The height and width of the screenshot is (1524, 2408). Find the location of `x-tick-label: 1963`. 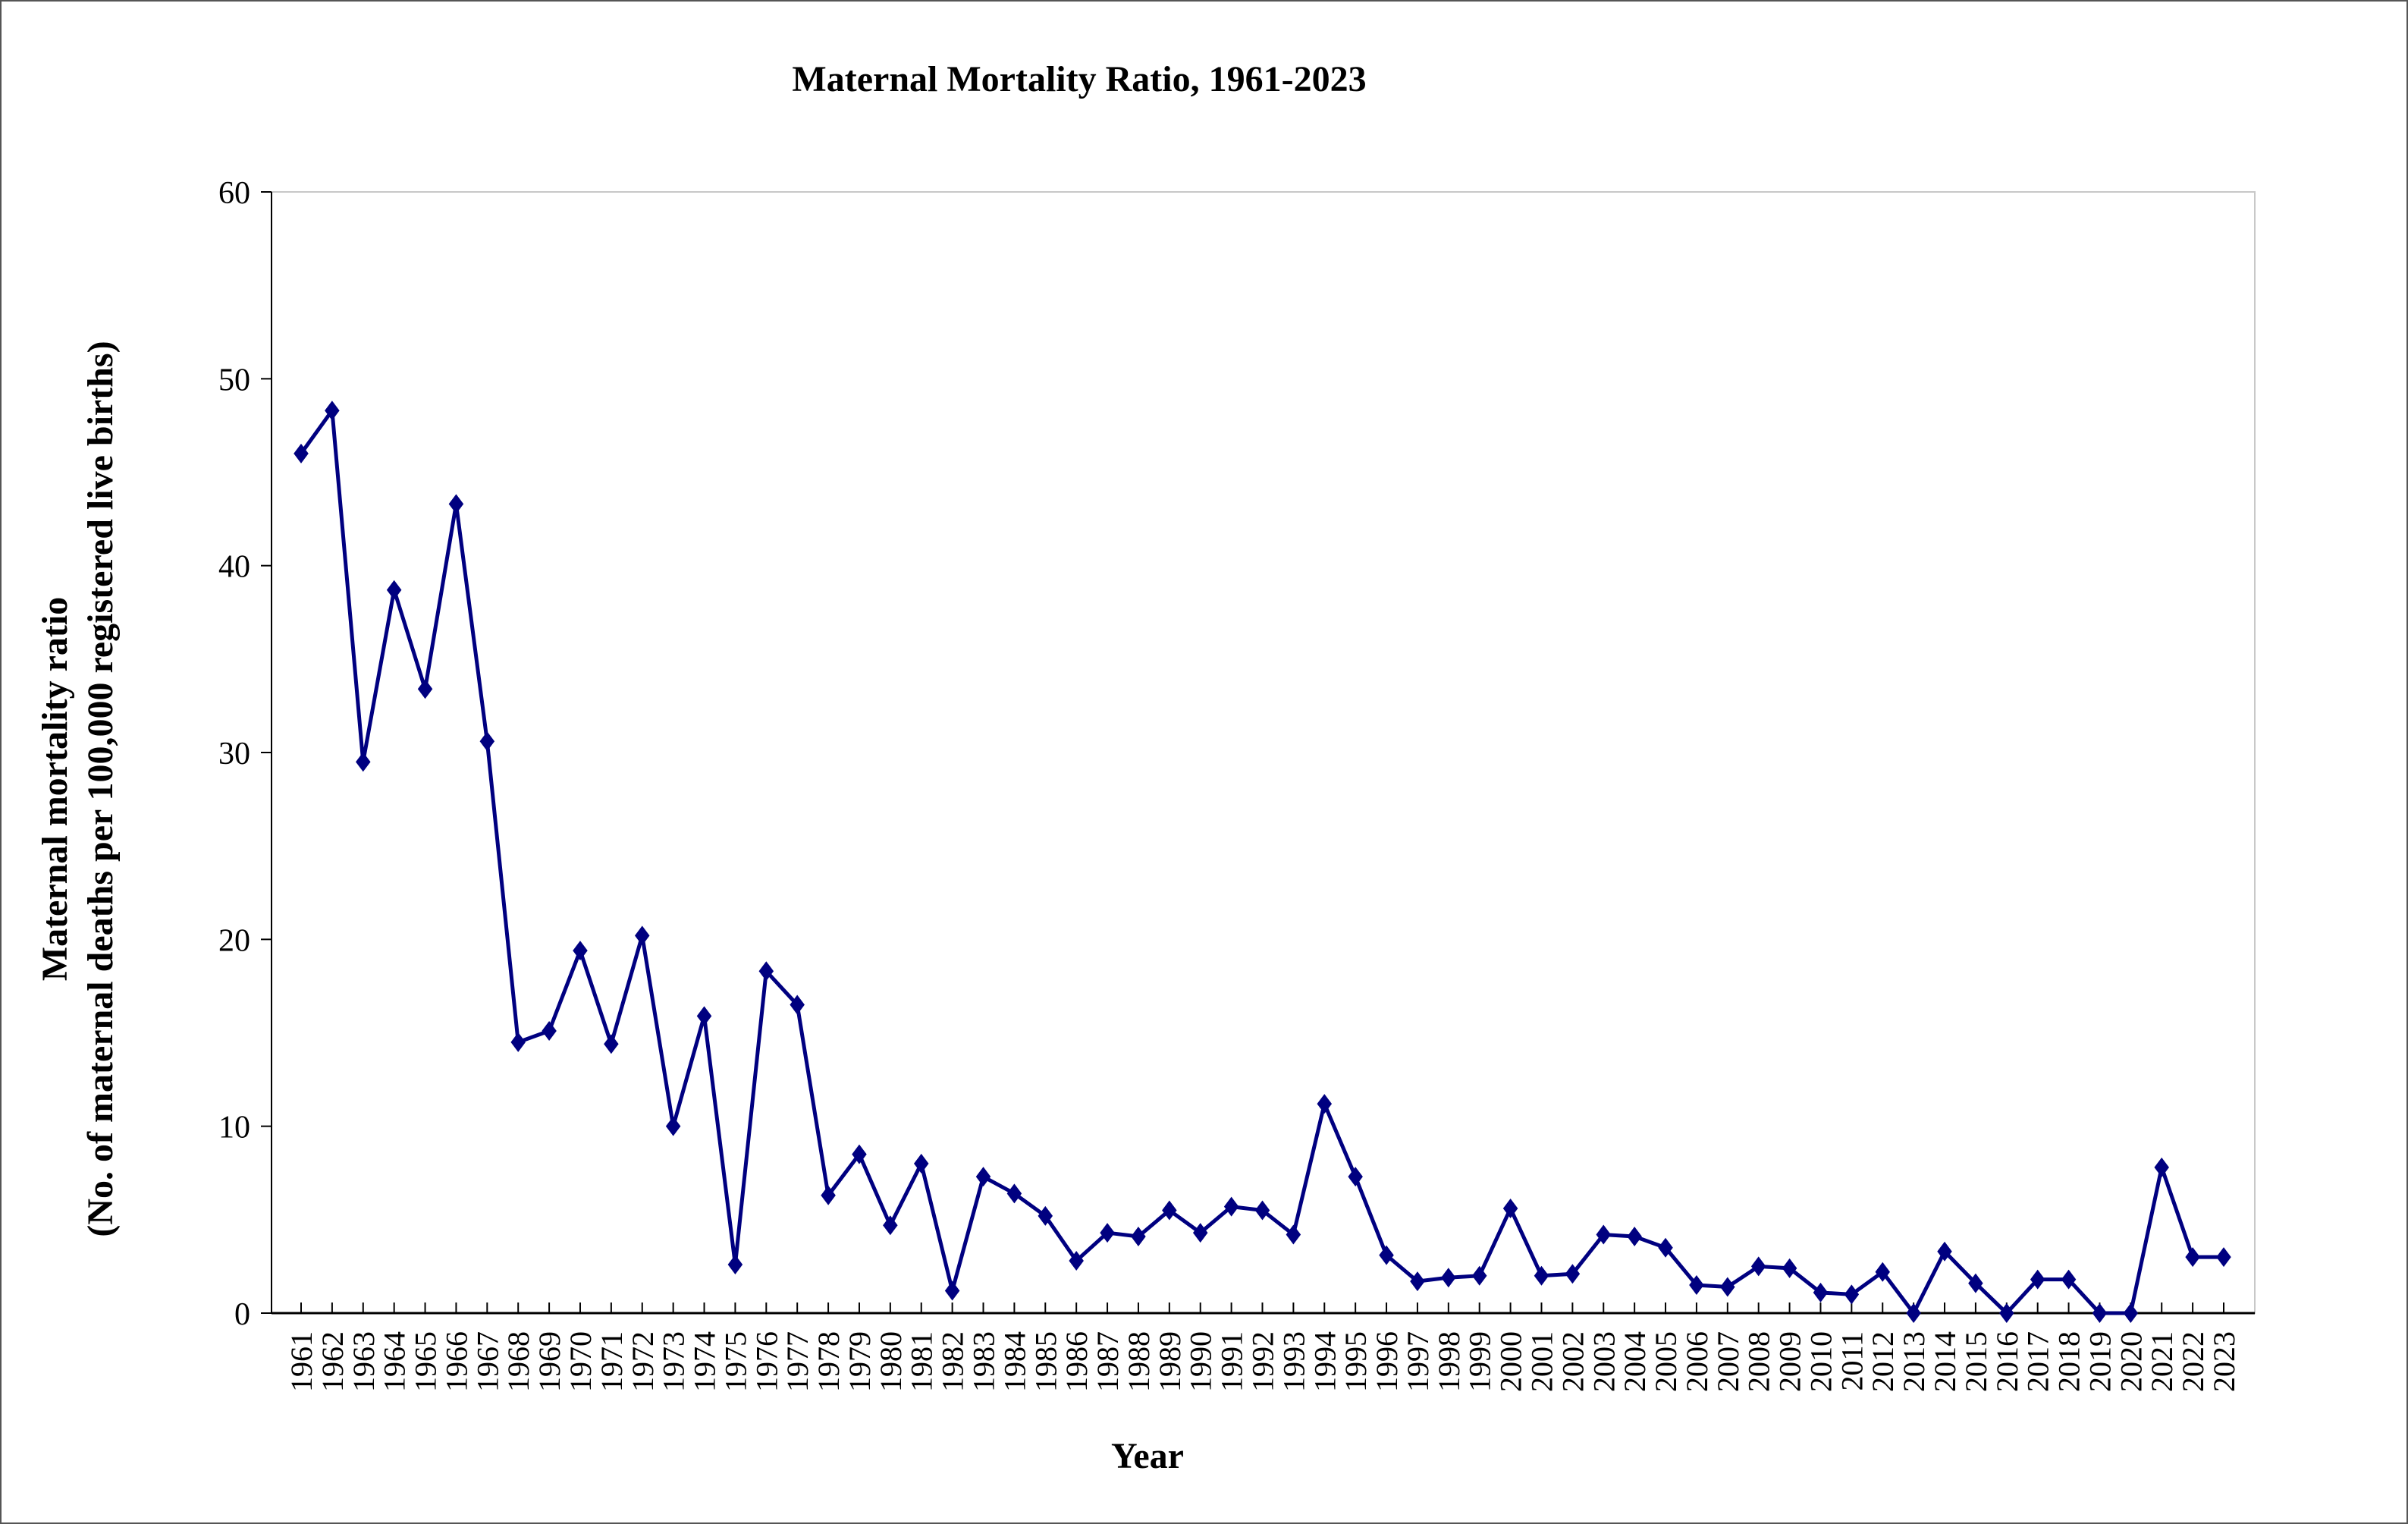

x-tick-label: 1963 is located at coordinates (364, 1361).